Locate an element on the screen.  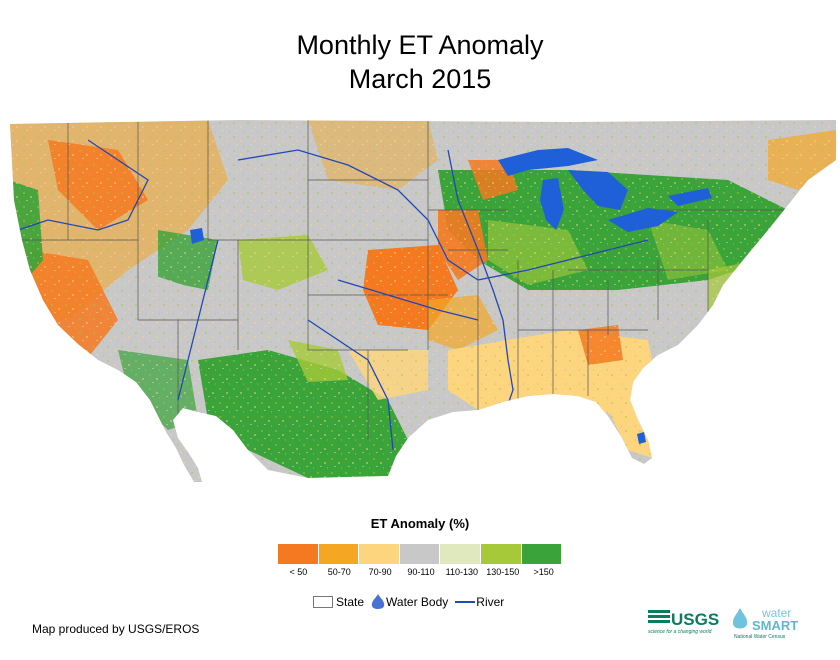
usgs-logo: USGS science for a changing world is located at coordinates (683, 622).